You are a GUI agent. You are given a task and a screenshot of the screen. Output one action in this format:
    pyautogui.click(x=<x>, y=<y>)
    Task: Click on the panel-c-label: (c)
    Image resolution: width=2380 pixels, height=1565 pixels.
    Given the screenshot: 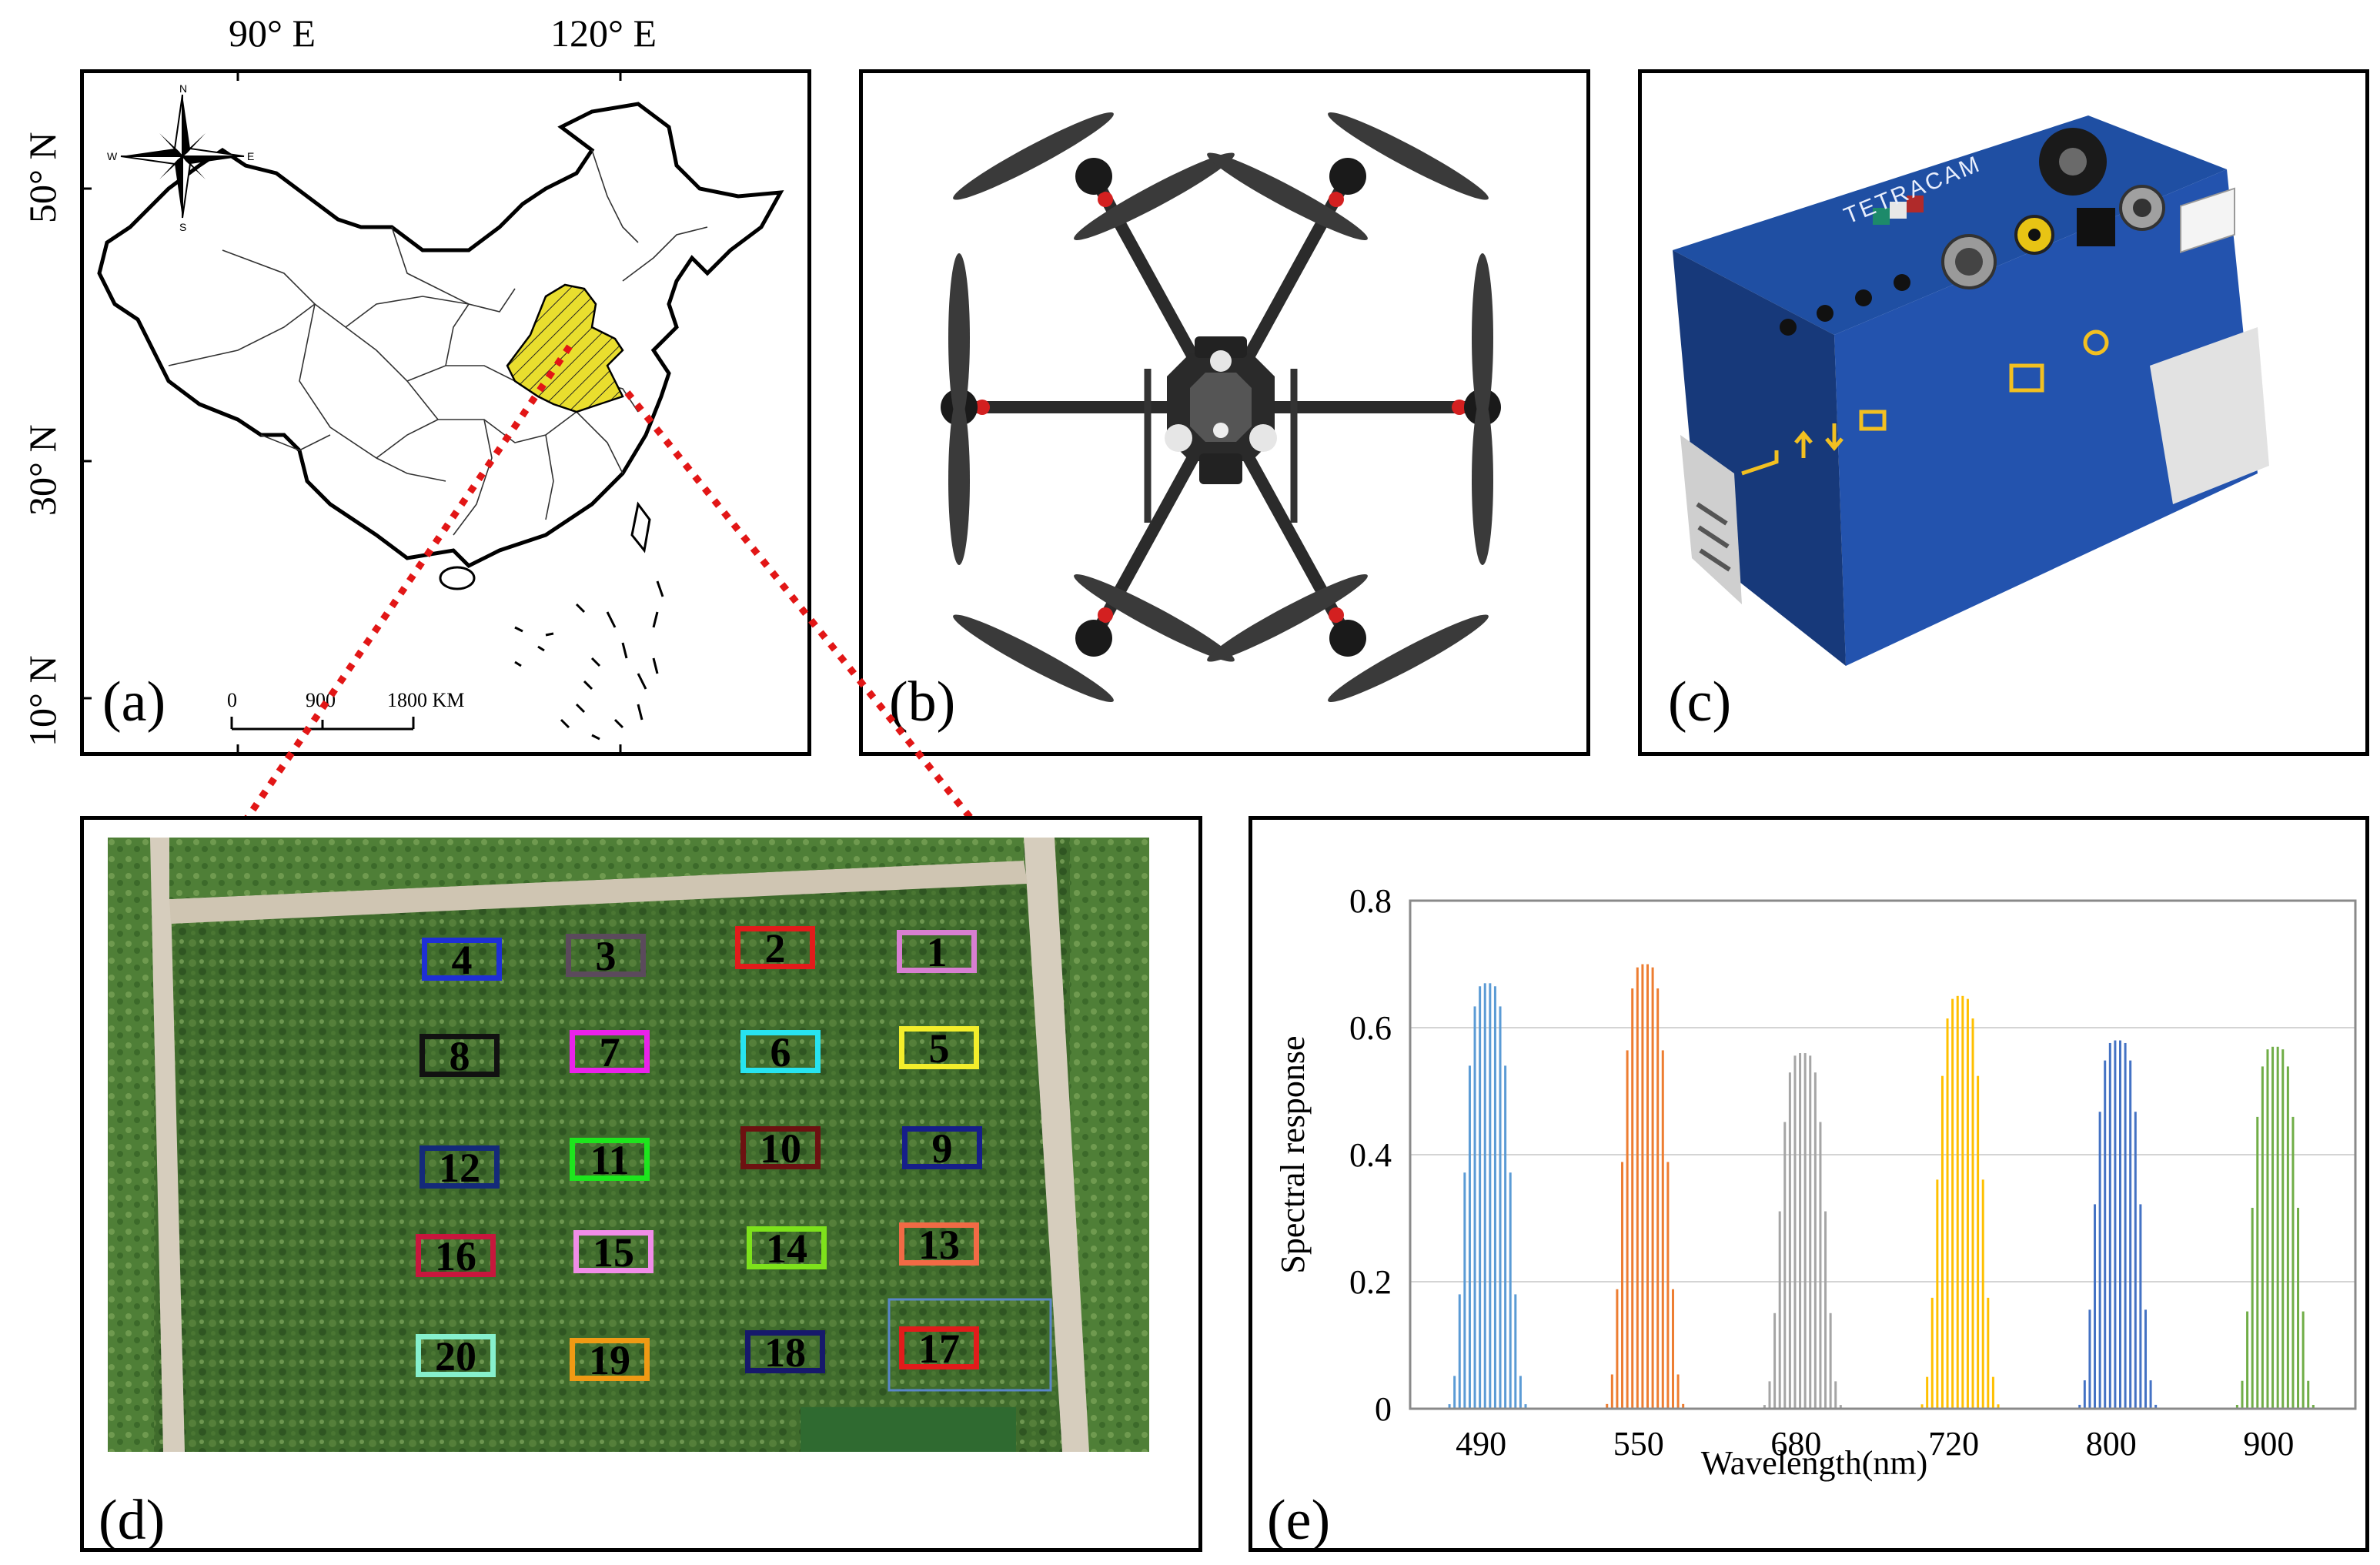 What is the action you would take?
    pyautogui.click(x=1700, y=702)
    